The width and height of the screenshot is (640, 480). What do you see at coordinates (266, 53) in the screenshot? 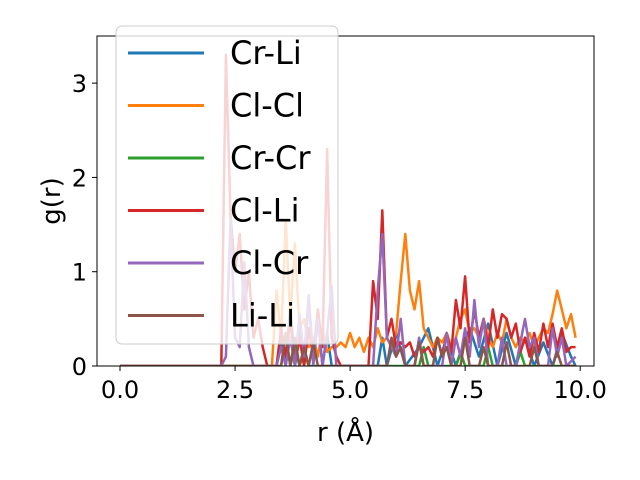
I see `legend-label-cr-li: Cr-Li` at bounding box center [266, 53].